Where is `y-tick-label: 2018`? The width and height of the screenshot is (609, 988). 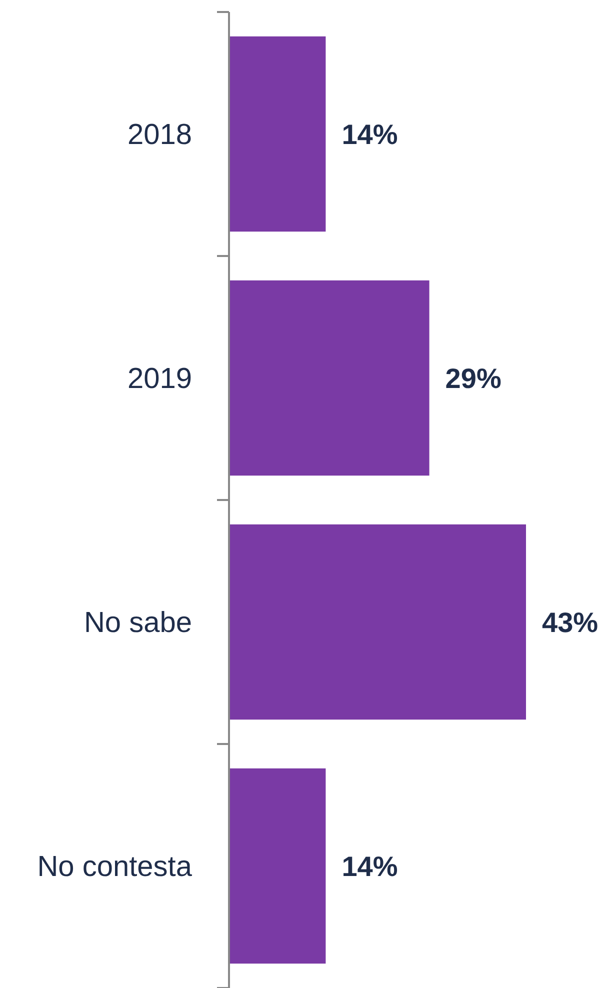 y-tick-label: 2018 is located at coordinates (159, 135).